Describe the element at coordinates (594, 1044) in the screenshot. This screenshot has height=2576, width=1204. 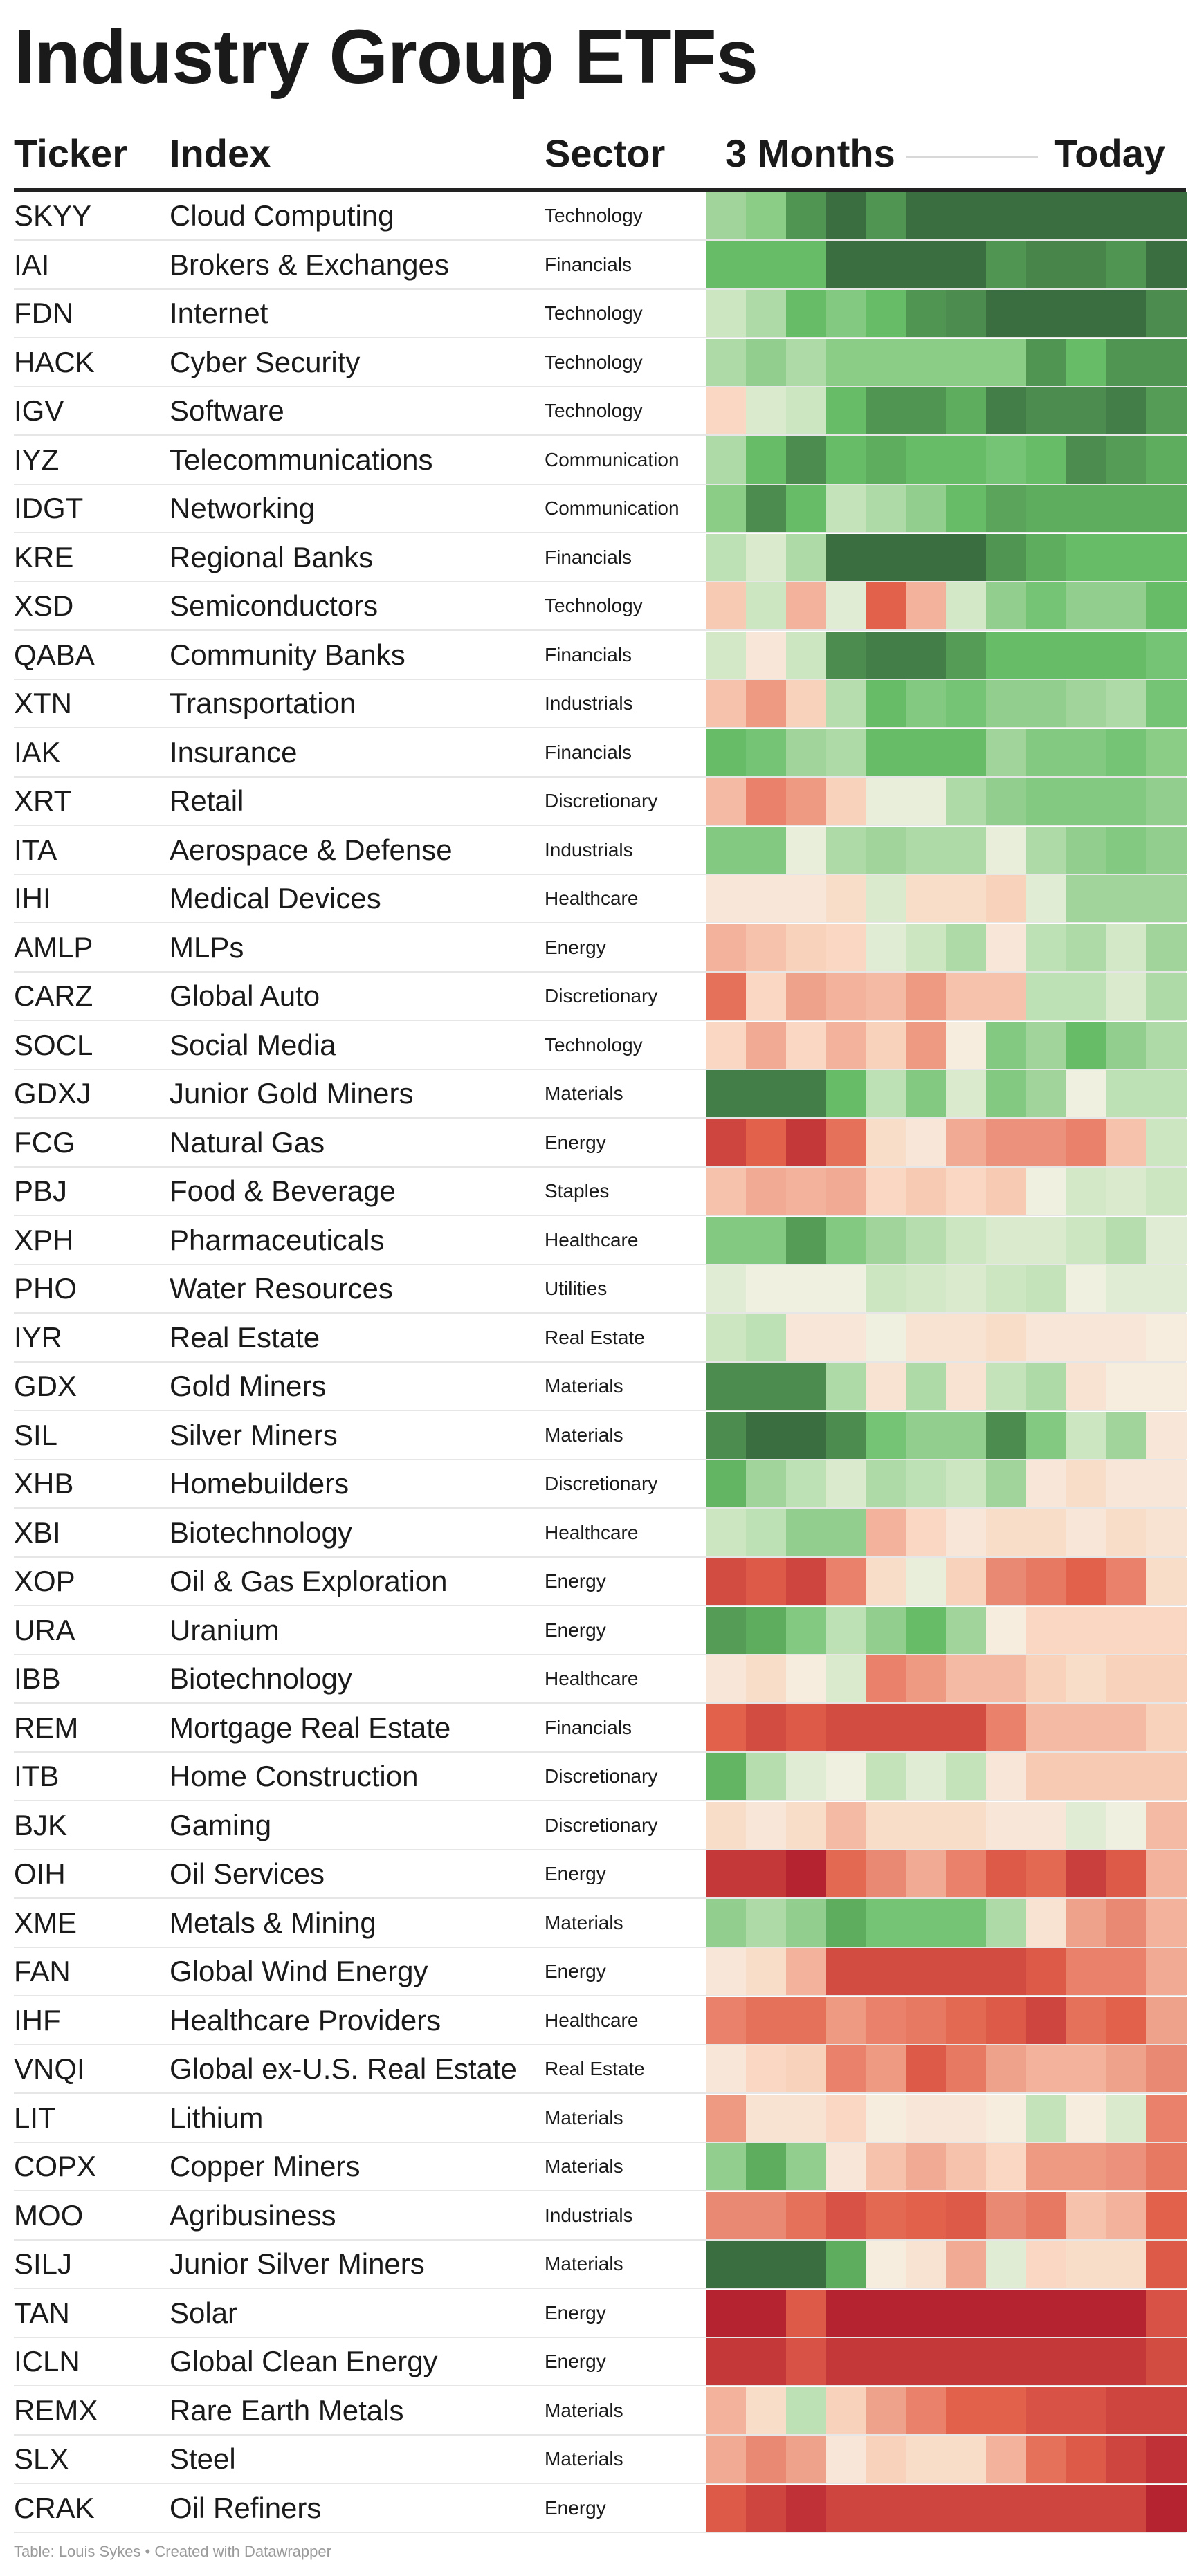
I see `sector-label: Technology` at that location.